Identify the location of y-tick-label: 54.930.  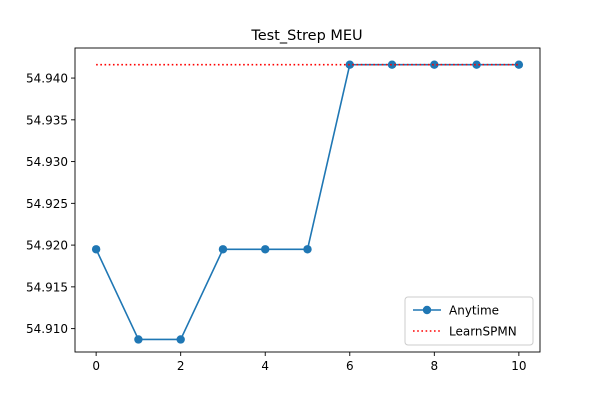
(47, 162).